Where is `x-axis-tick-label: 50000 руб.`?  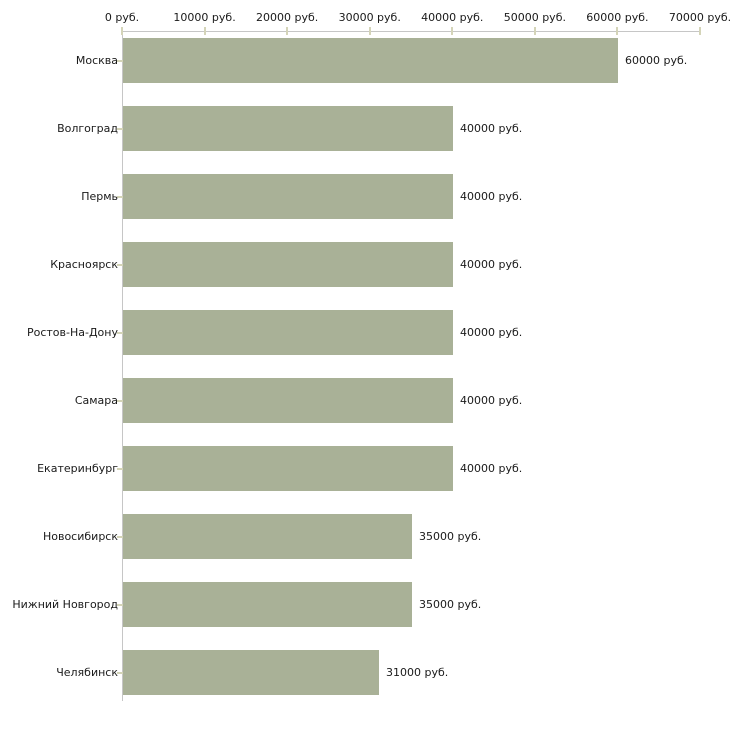
x-axis-tick-label: 50000 руб. is located at coordinates (534, 17).